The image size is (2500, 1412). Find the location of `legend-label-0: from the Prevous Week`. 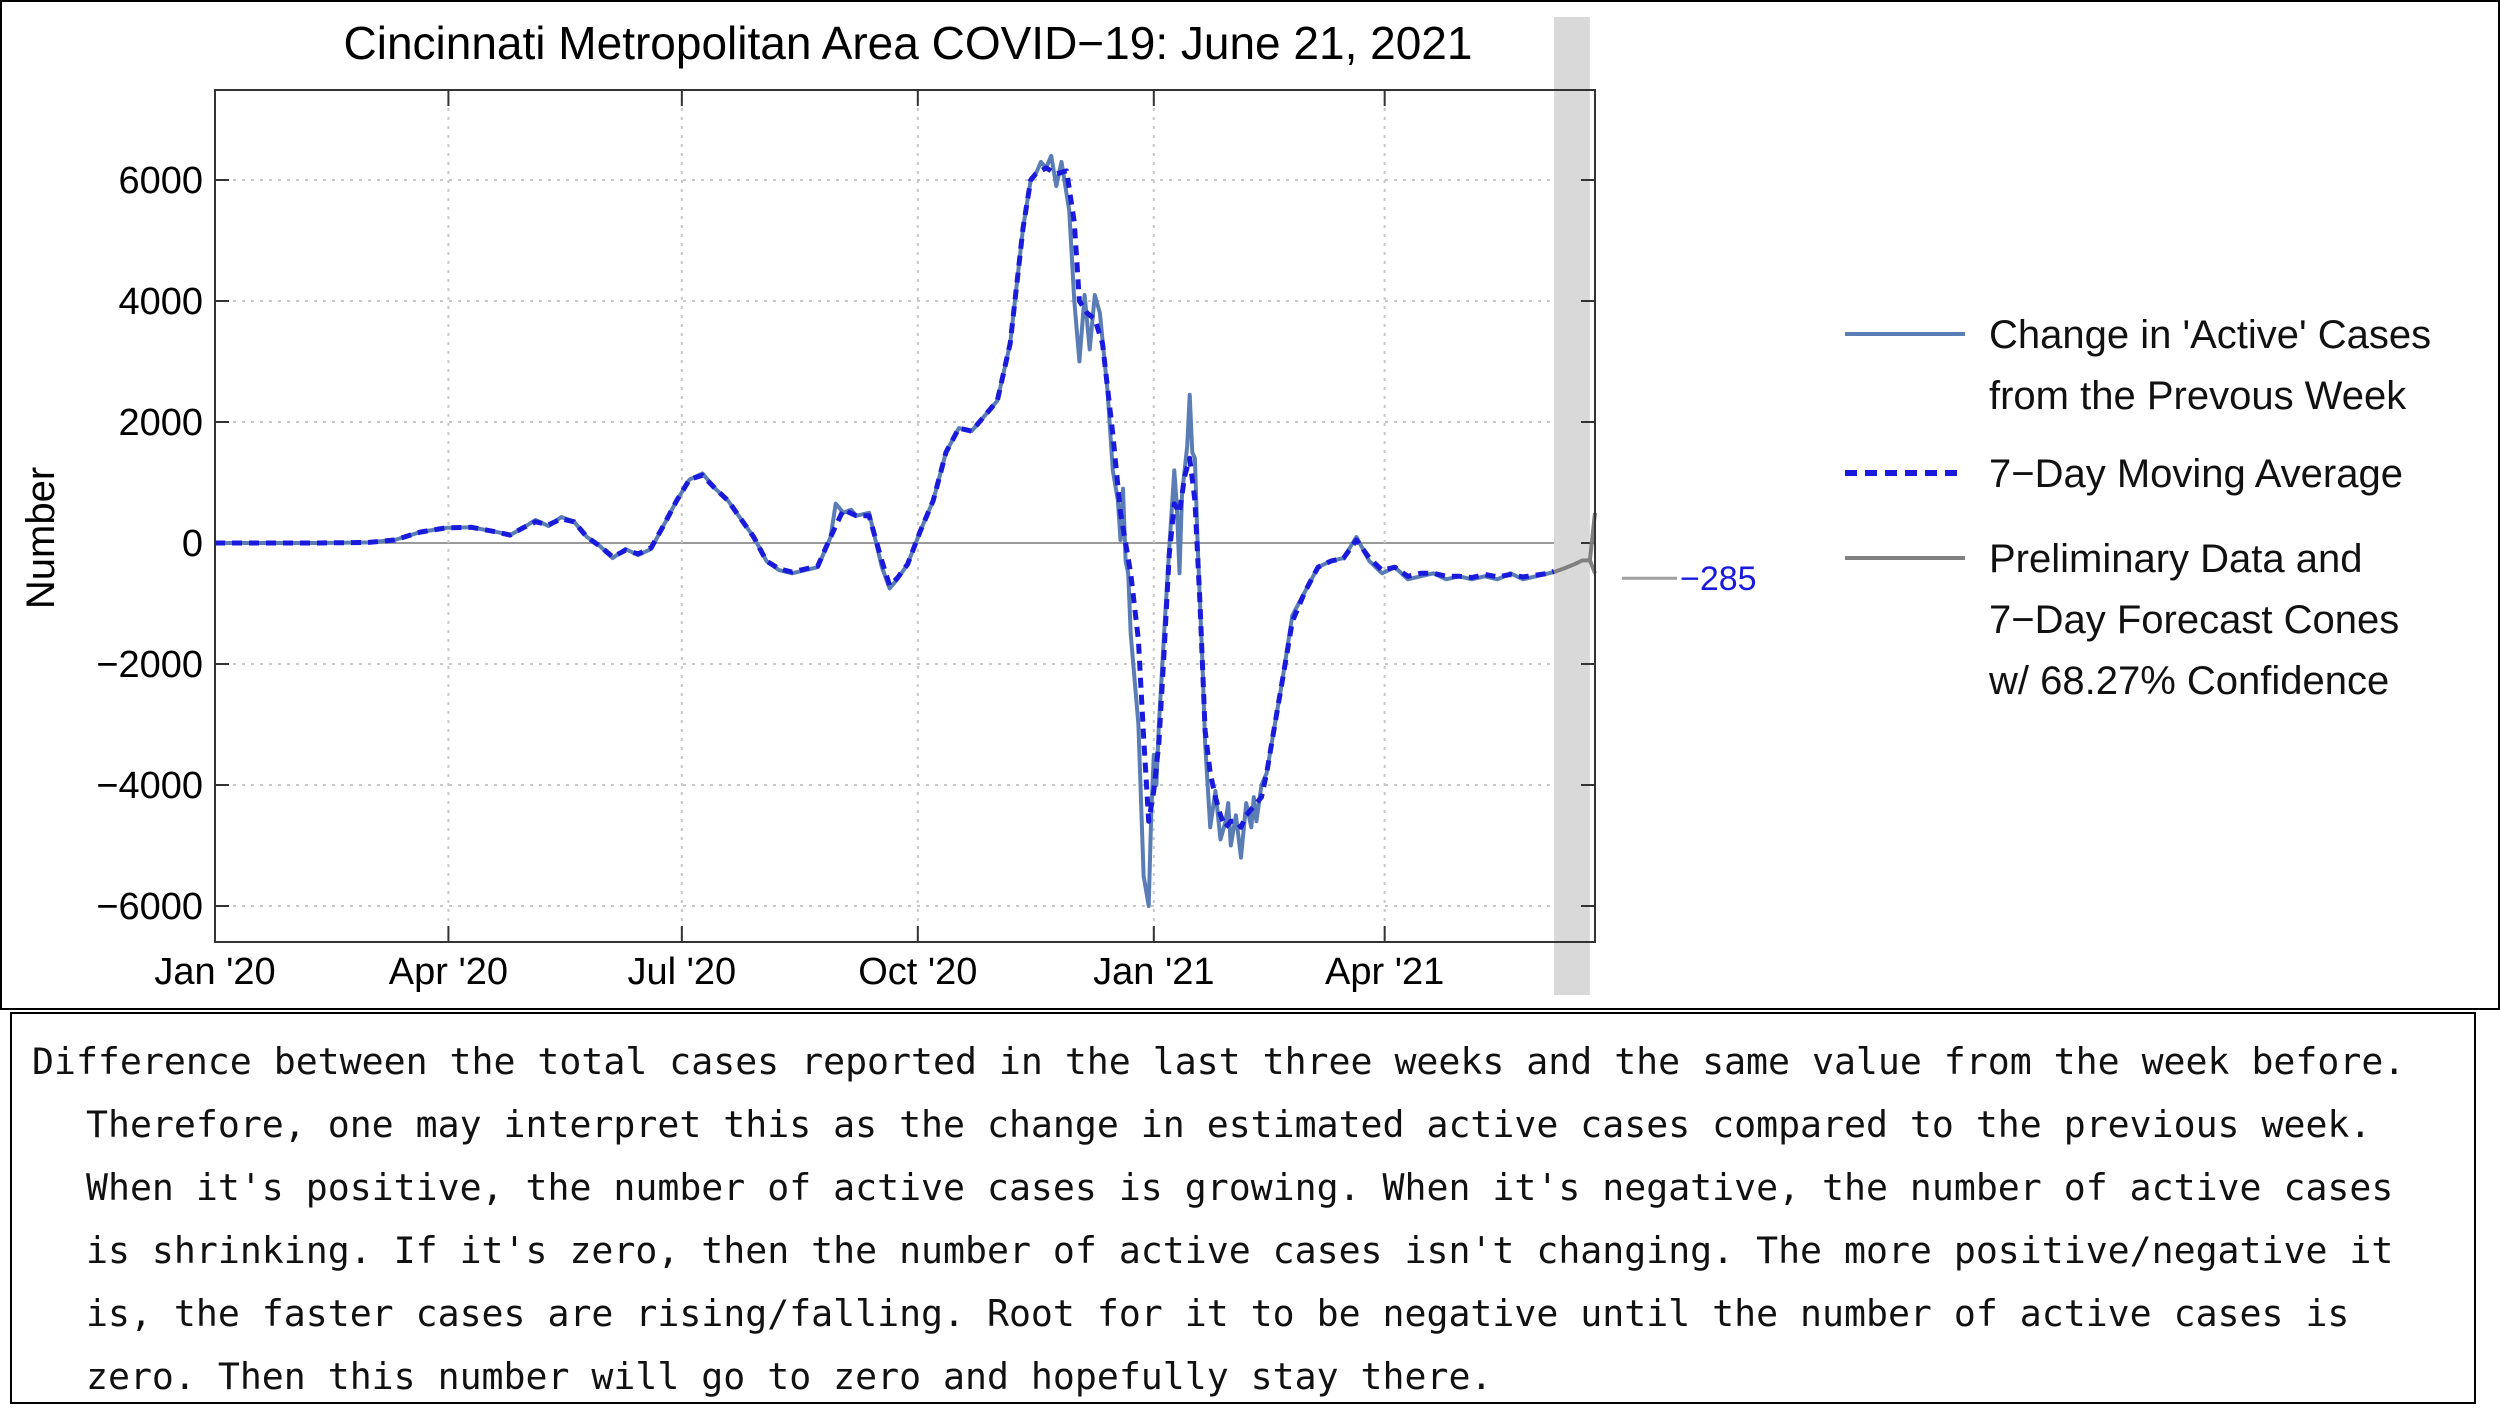

legend-label-0: from the Prevous Week is located at coordinates (2198, 396).